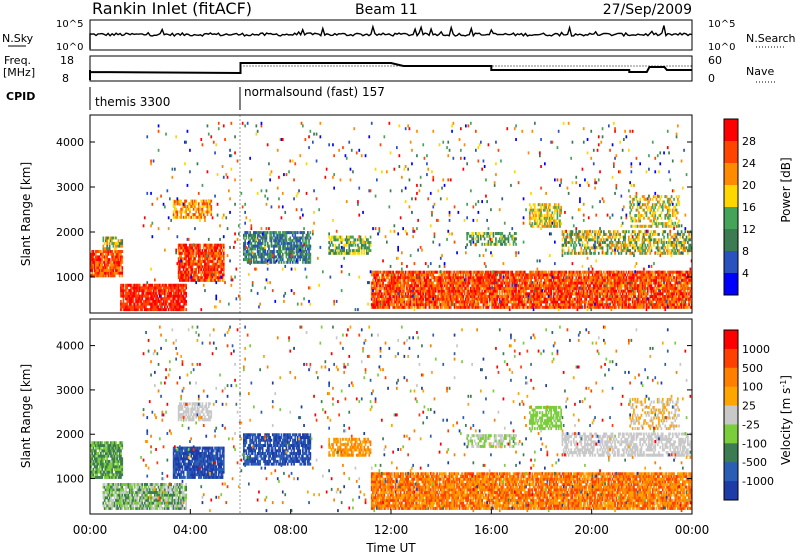 Image resolution: width=800 pixels, height=558 pixels. I want to click on power-cell-2001, so click(383, 296).